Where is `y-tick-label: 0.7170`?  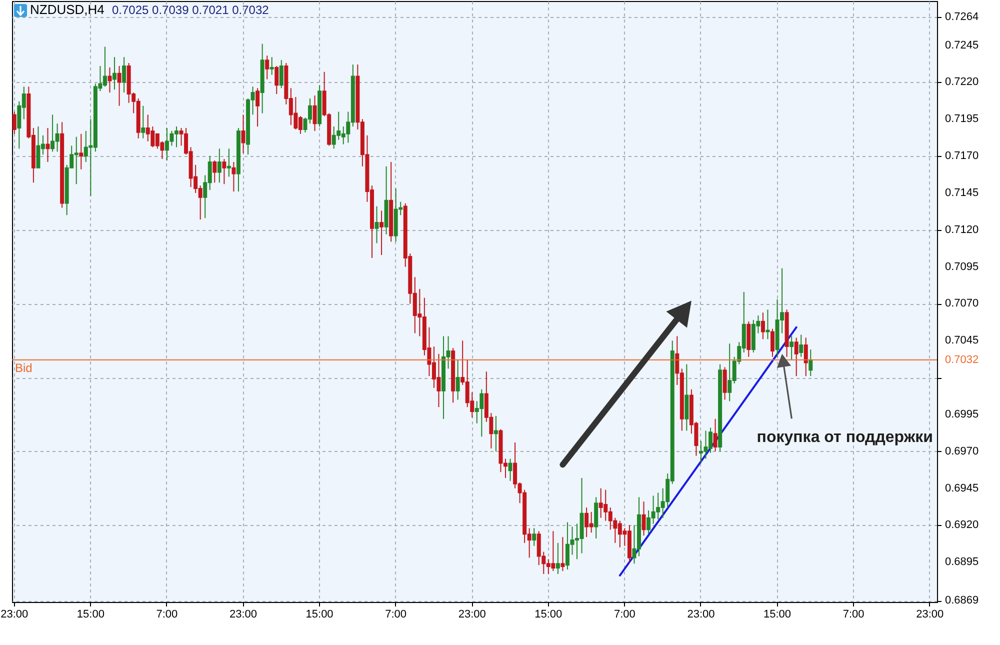
y-tick-label: 0.7170 is located at coordinates (962, 156).